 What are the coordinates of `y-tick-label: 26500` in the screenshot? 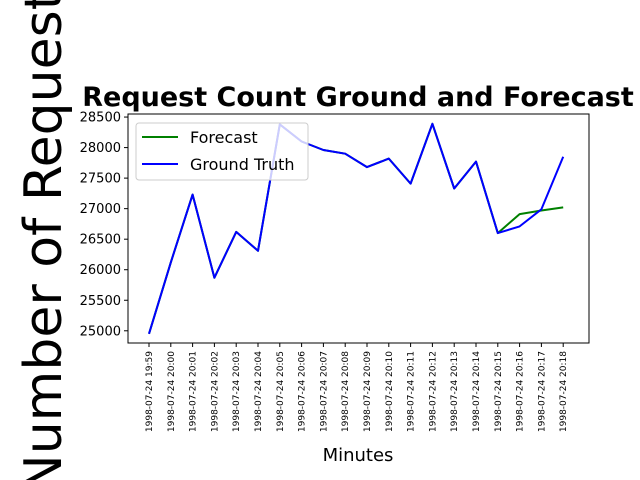 It's located at (100, 240).